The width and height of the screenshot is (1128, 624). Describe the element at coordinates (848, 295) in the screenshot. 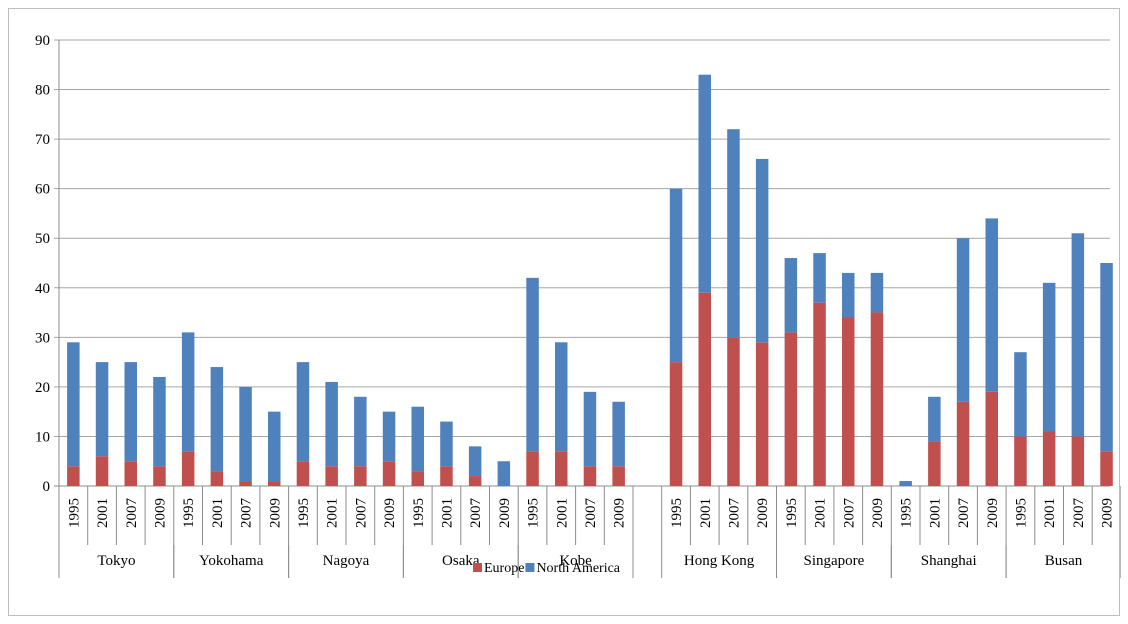

I see `bar-north-america-singapore-2007` at that location.